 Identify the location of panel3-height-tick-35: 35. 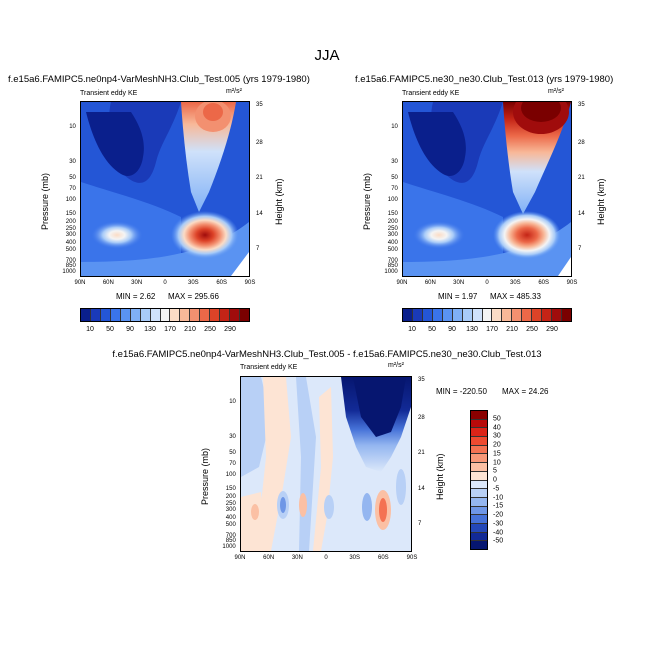
(421, 380).